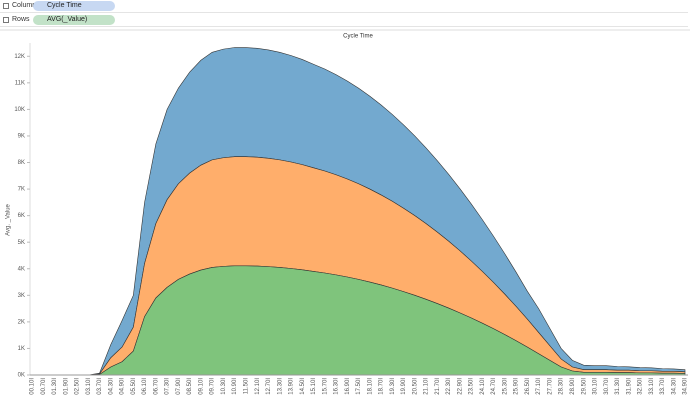 The width and height of the screenshot is (690, 403). What do you see at coordinates (517, 386) in the screenshot?
I see `x-tick-label: 25.90I` at bounding box center [517, 386].